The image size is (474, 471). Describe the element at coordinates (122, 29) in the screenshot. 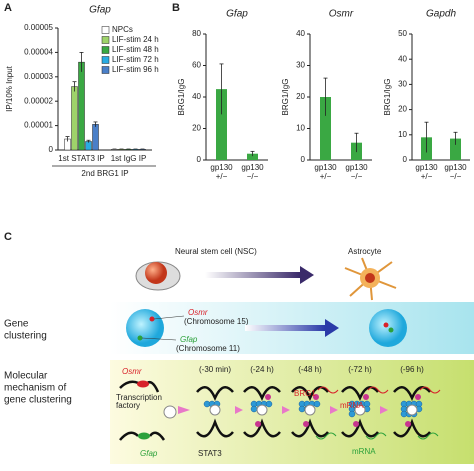

I see `legend-label: NPCs` at that location.